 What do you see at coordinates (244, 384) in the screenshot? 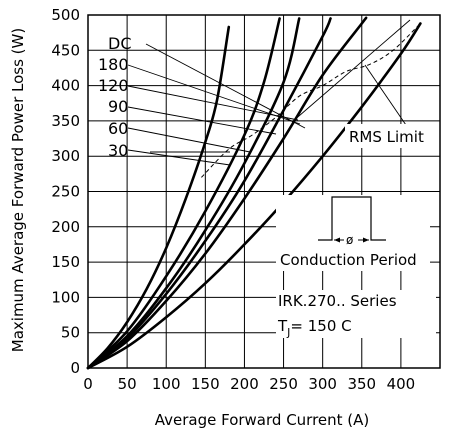
I see `x-tick-label: 200` at bounding box center [244, 384].